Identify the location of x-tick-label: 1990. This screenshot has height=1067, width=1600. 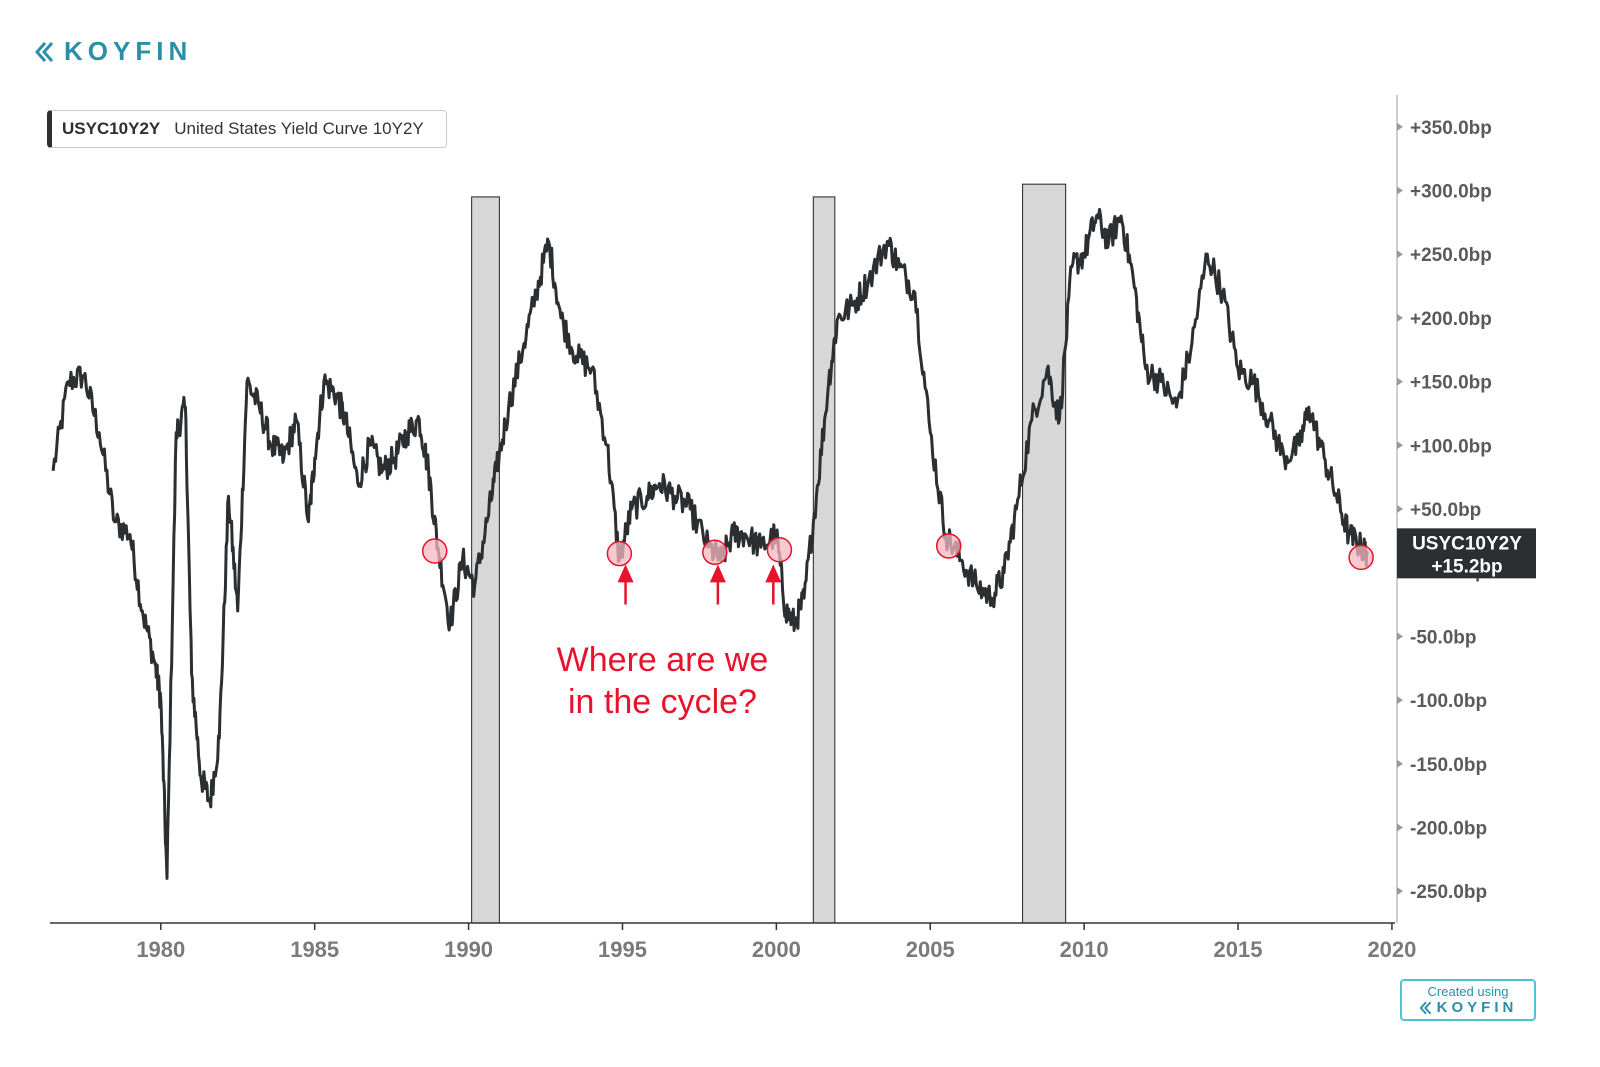
(468, 949).